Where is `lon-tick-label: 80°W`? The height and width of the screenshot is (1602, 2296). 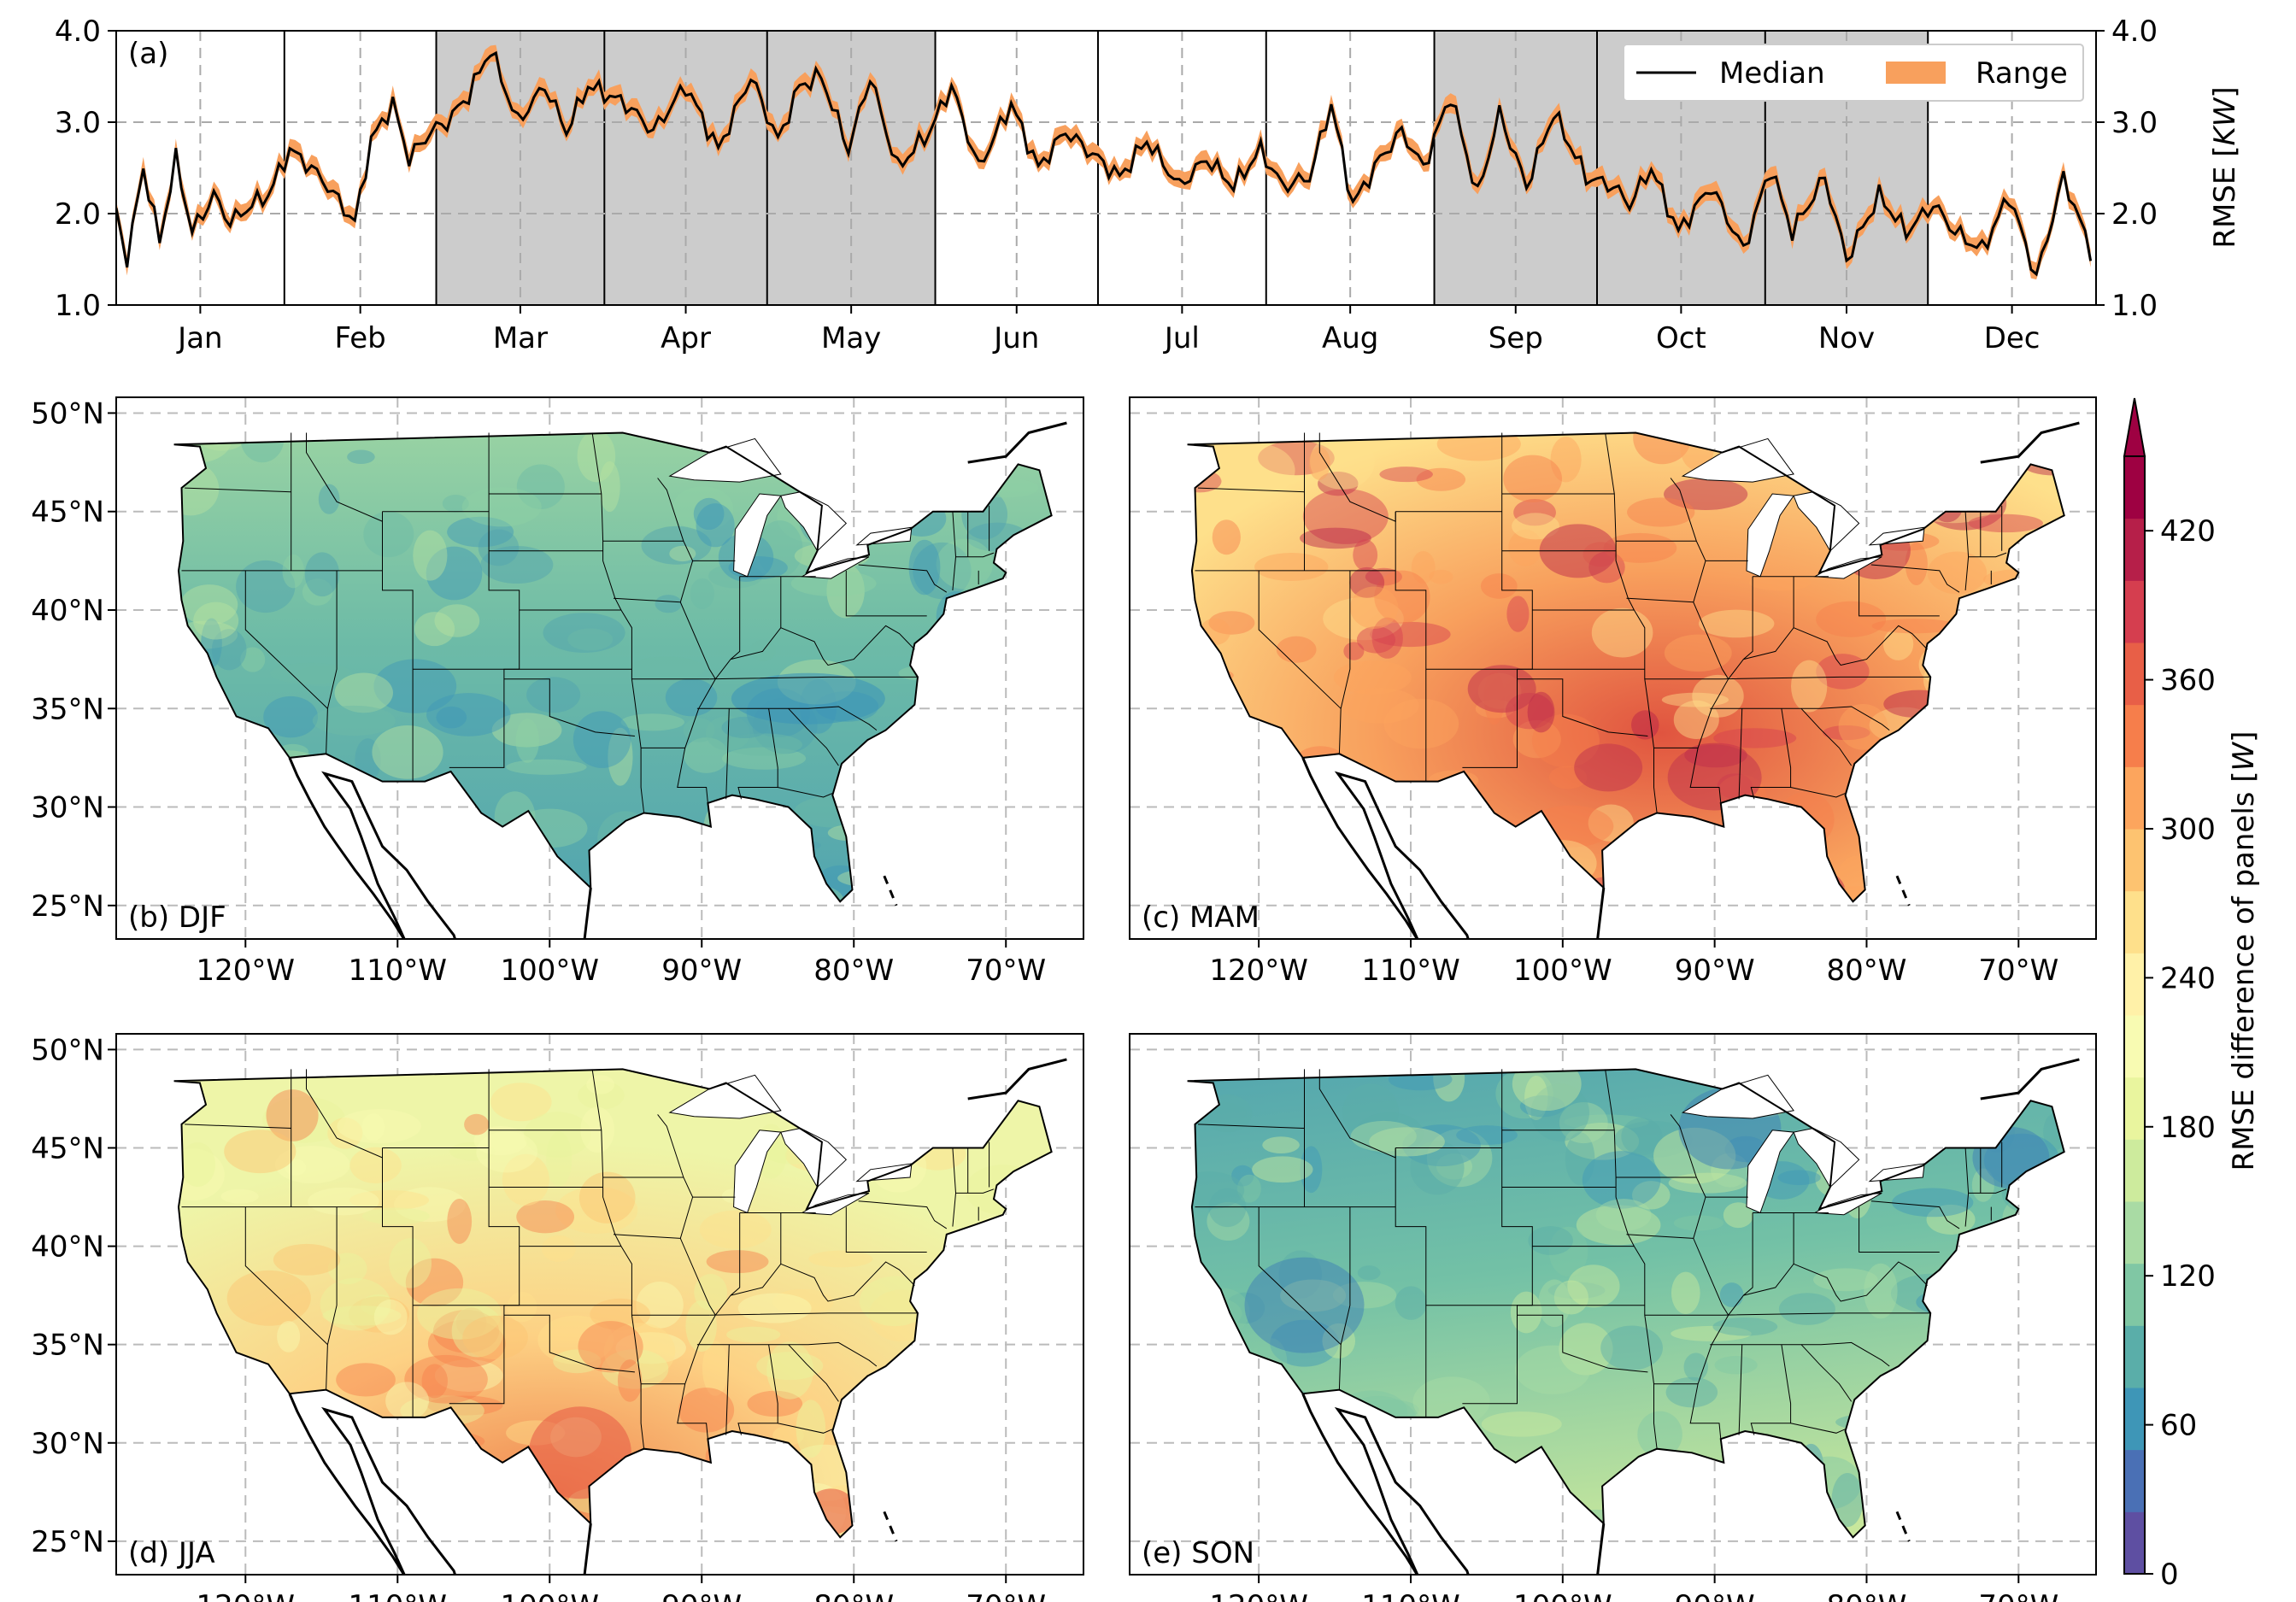
lon-tick-label: 80°W is located at coordinates (1867, 971).